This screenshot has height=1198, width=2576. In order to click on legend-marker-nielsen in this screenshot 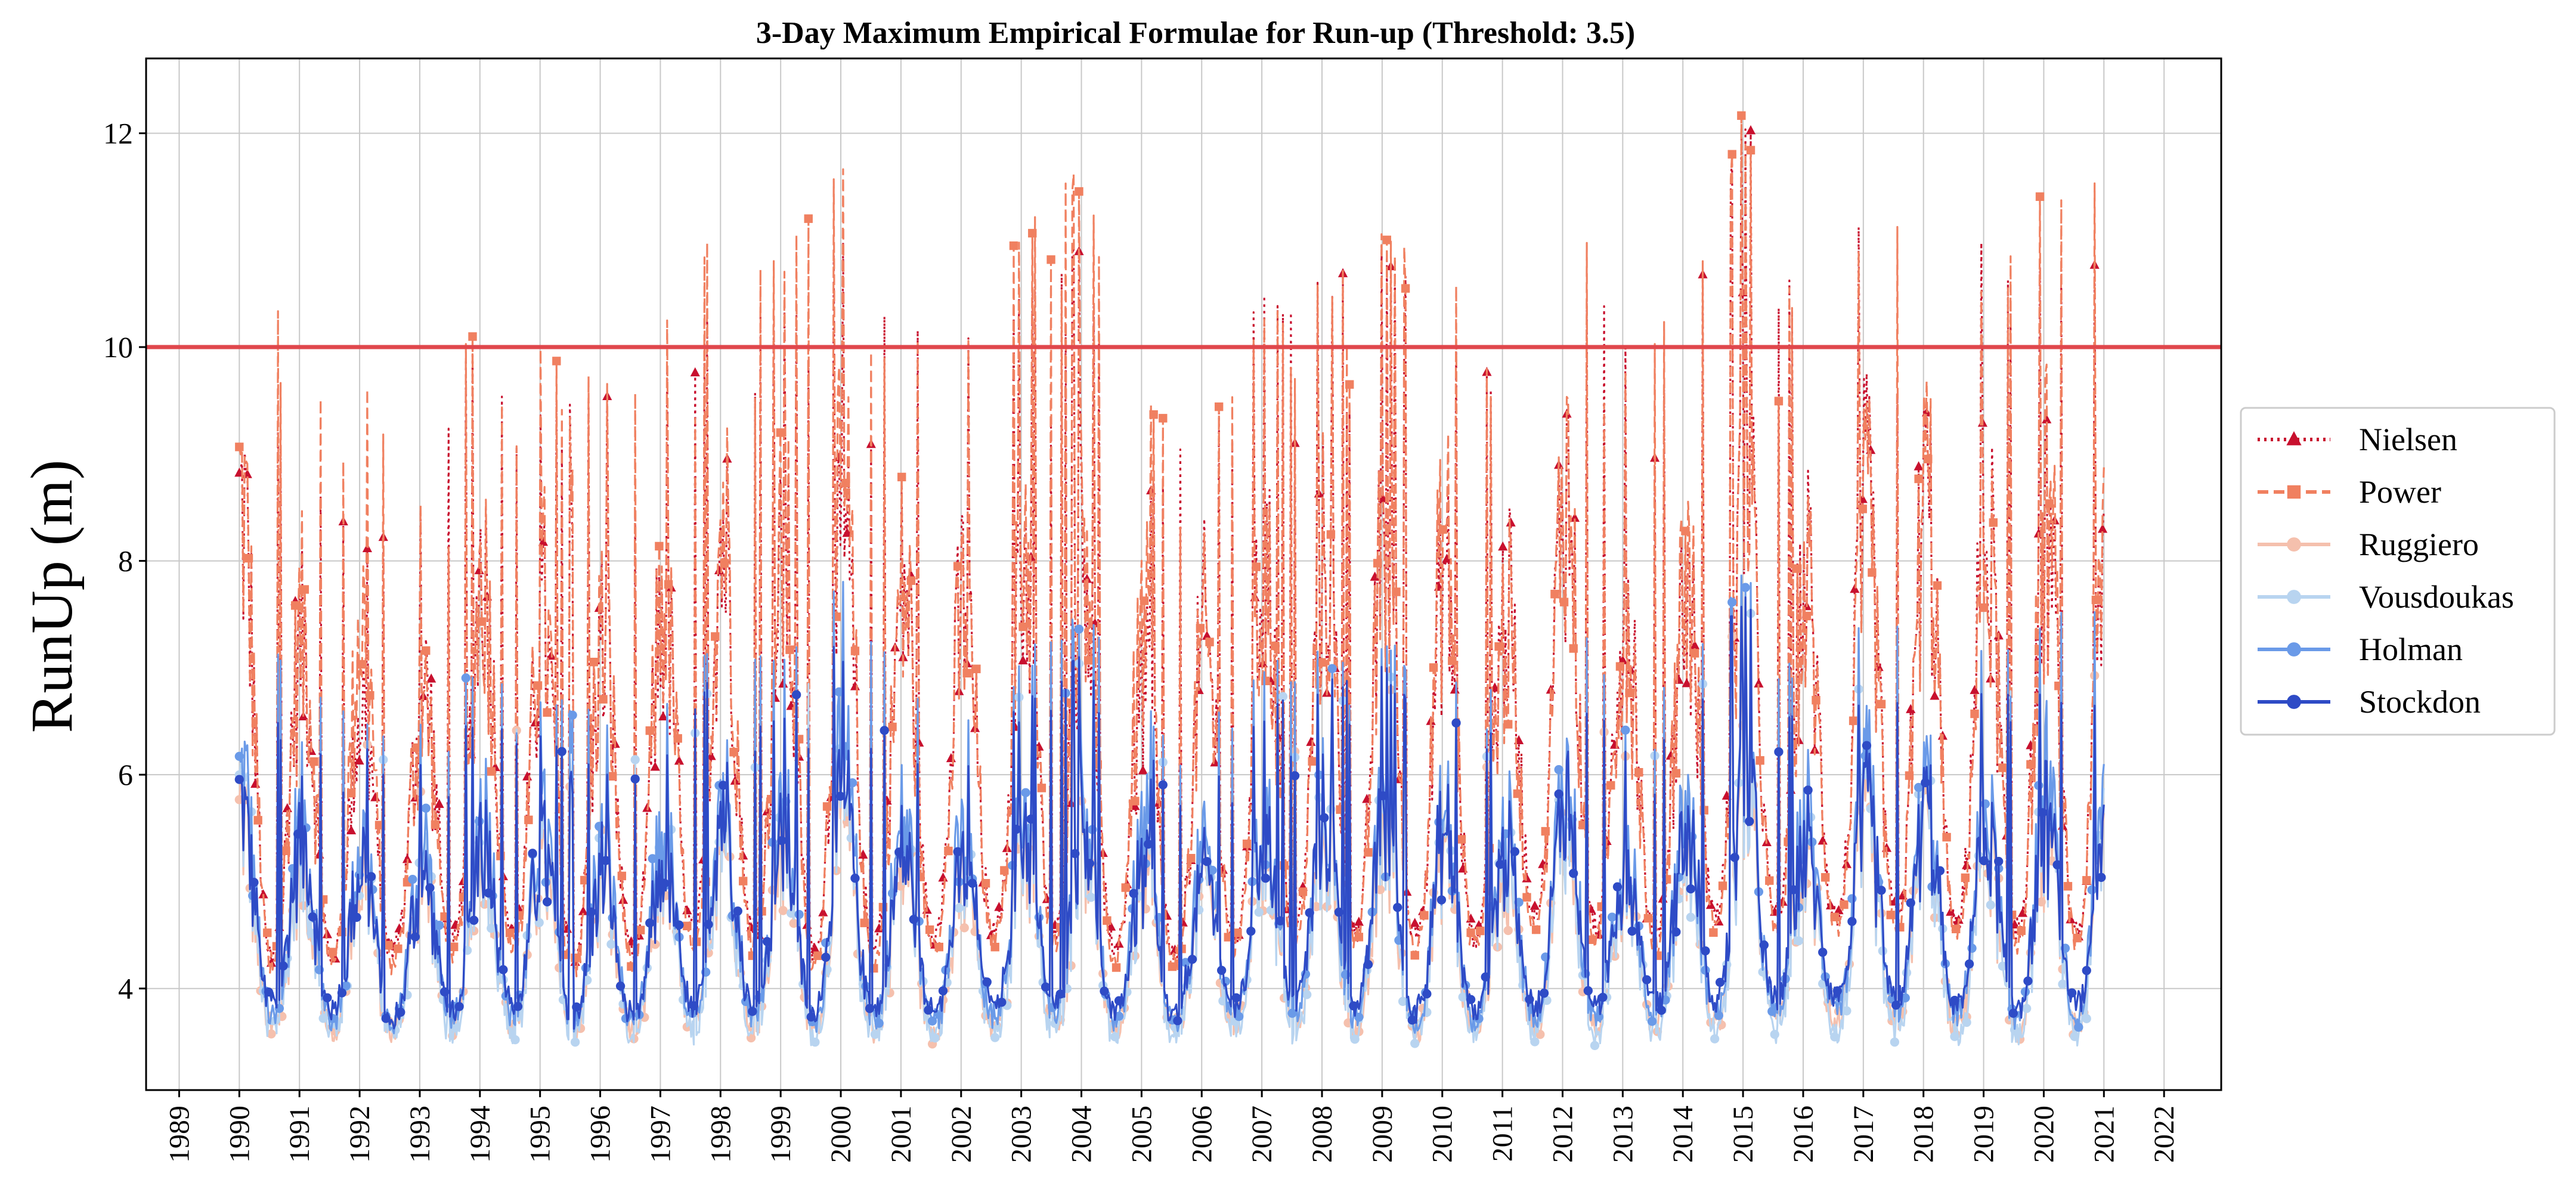, I will do `click(2294, 438)`.